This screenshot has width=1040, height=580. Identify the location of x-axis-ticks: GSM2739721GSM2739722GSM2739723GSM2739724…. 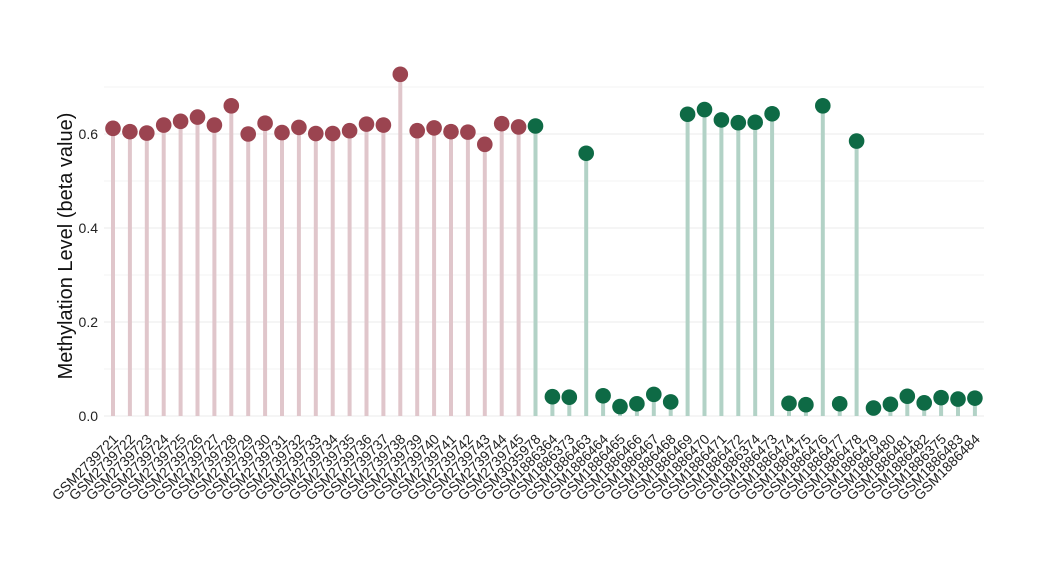
(516, 467).